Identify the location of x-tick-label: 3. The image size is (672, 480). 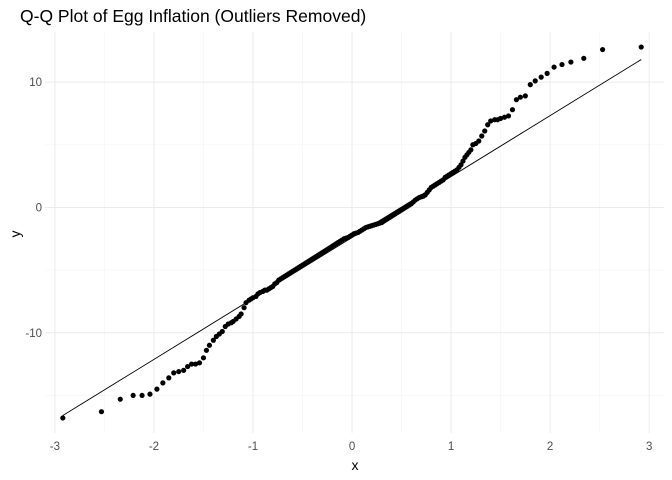
(649, 447).